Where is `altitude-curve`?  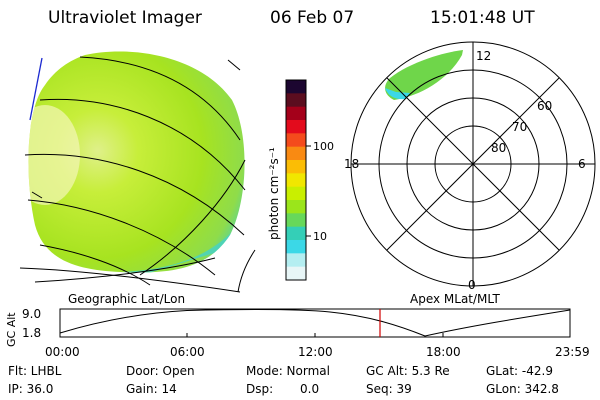 altitude-curve is located at coordinates (315, 323).